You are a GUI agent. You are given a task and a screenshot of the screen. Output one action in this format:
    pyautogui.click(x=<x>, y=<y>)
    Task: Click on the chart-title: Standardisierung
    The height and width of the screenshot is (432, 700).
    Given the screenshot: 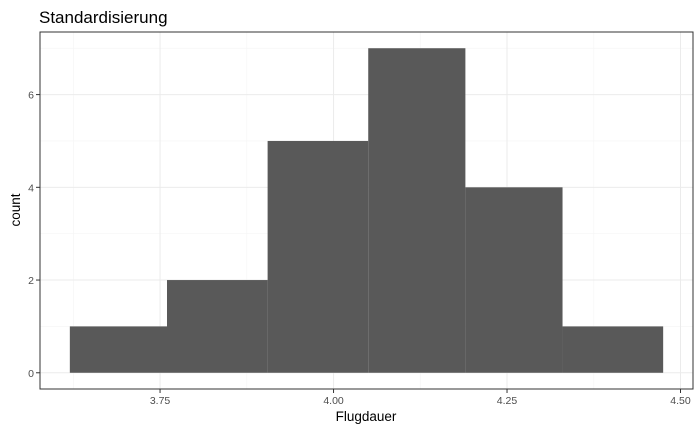 What is the action you would take?
    pyautogui.click(x=103, y=17)
    